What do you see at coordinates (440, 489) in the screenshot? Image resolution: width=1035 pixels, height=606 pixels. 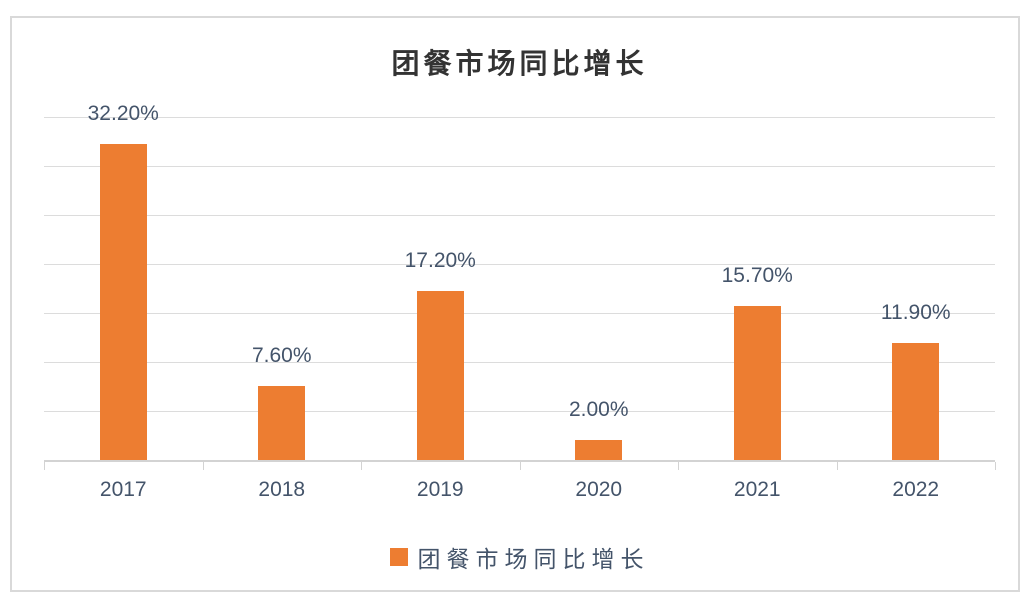 I see `x-axis-label-2019: 2019` at bounding box center [440, 489].